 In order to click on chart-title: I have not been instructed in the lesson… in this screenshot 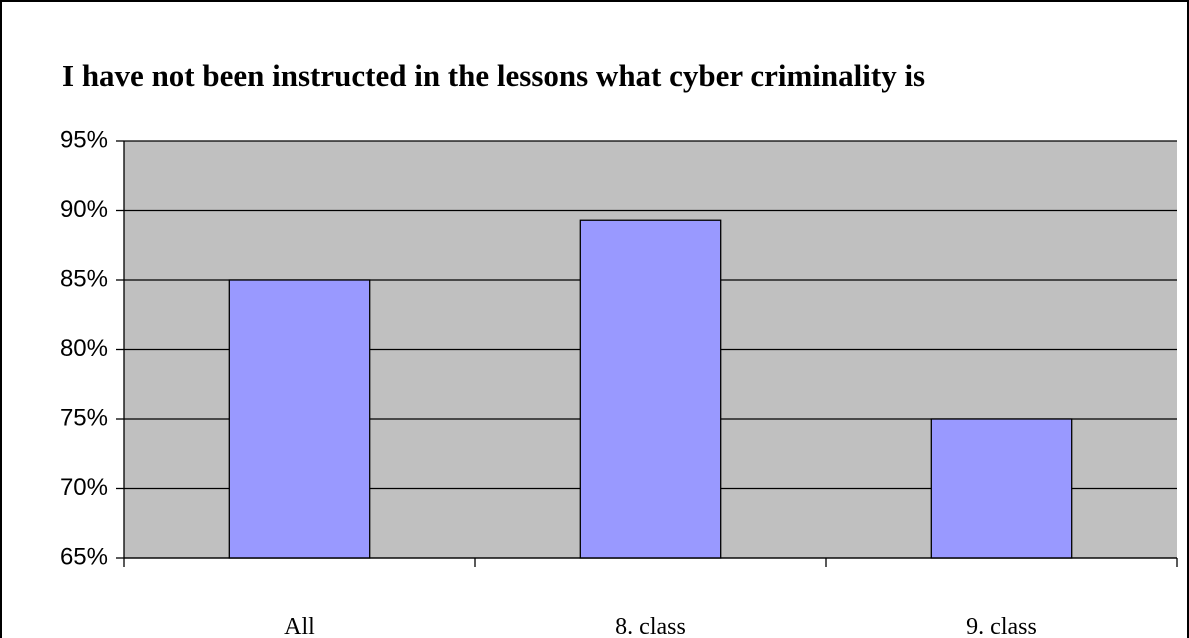, I will do `click(493, 75)`.